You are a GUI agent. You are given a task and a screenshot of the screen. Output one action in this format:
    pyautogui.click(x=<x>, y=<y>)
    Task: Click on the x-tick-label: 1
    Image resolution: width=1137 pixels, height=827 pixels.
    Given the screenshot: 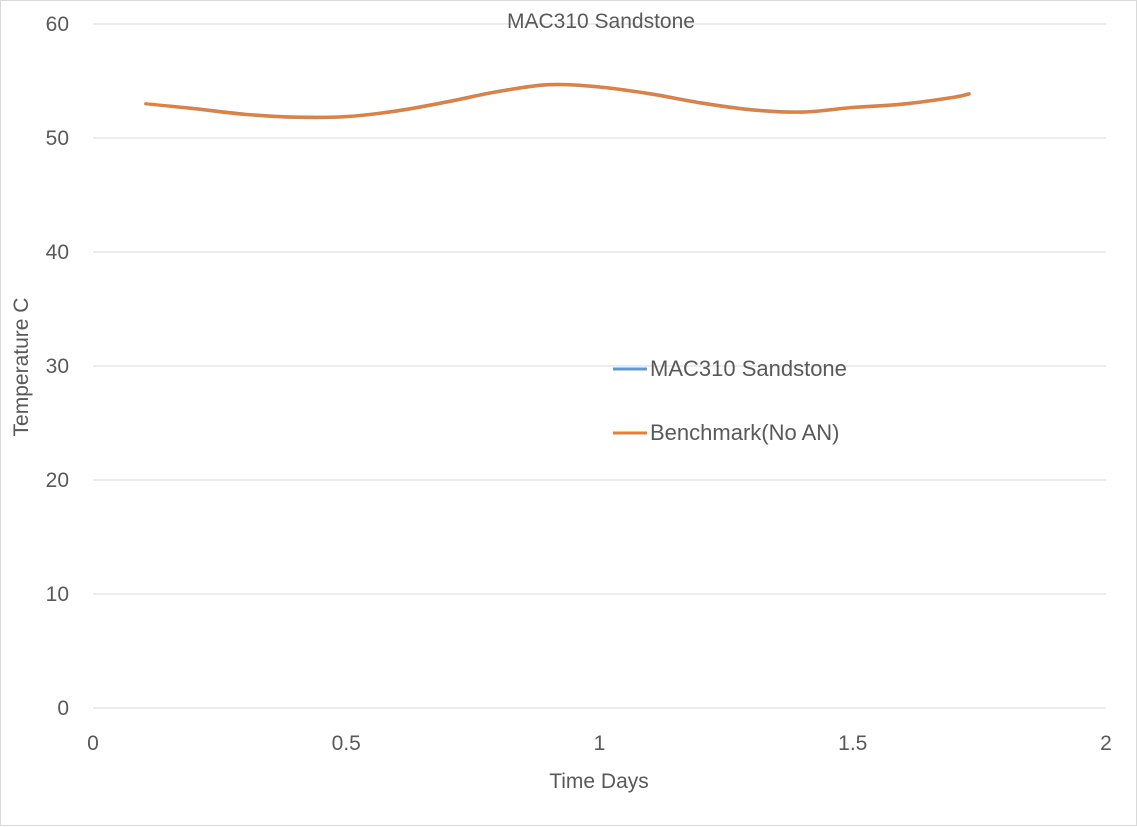 What is the action you would take?
    pyautogui.click(x=600, y=743)
    